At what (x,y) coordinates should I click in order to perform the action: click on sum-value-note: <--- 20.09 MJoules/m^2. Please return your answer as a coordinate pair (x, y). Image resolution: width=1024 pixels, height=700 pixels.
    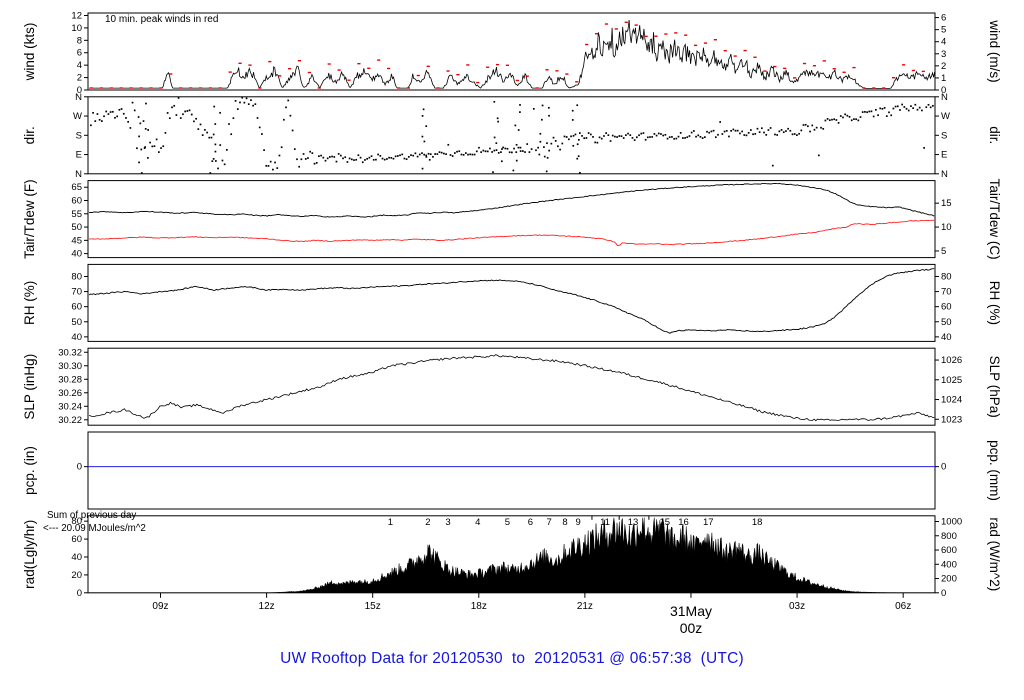
    Looking at the image, I should click on (94, 528).